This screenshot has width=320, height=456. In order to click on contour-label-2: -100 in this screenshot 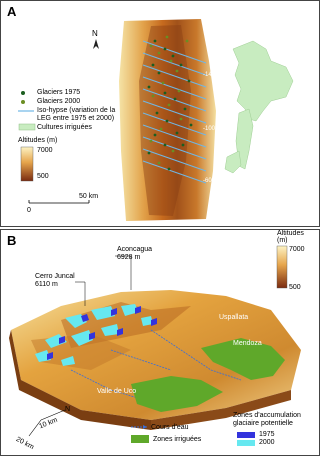, I will do `click(209, 129)`.